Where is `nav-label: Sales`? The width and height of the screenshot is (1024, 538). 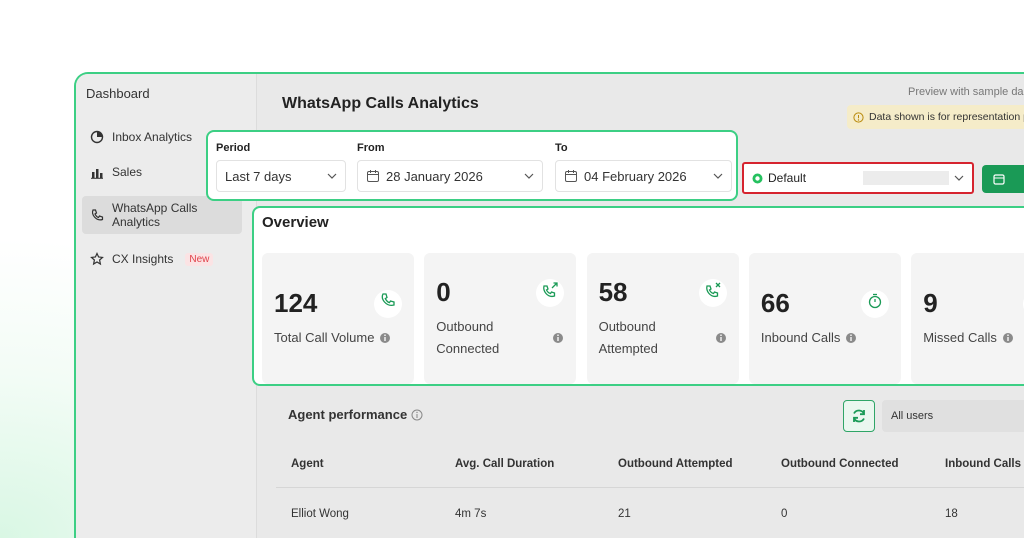 nav-label: Sales is located at coordinates (127, 172).